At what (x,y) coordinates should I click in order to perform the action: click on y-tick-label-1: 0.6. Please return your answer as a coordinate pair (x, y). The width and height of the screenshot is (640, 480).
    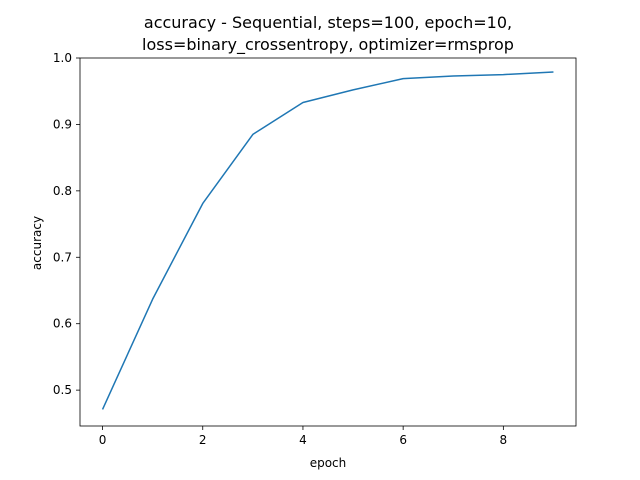
    Looking at the image, I should click on (62, 324).